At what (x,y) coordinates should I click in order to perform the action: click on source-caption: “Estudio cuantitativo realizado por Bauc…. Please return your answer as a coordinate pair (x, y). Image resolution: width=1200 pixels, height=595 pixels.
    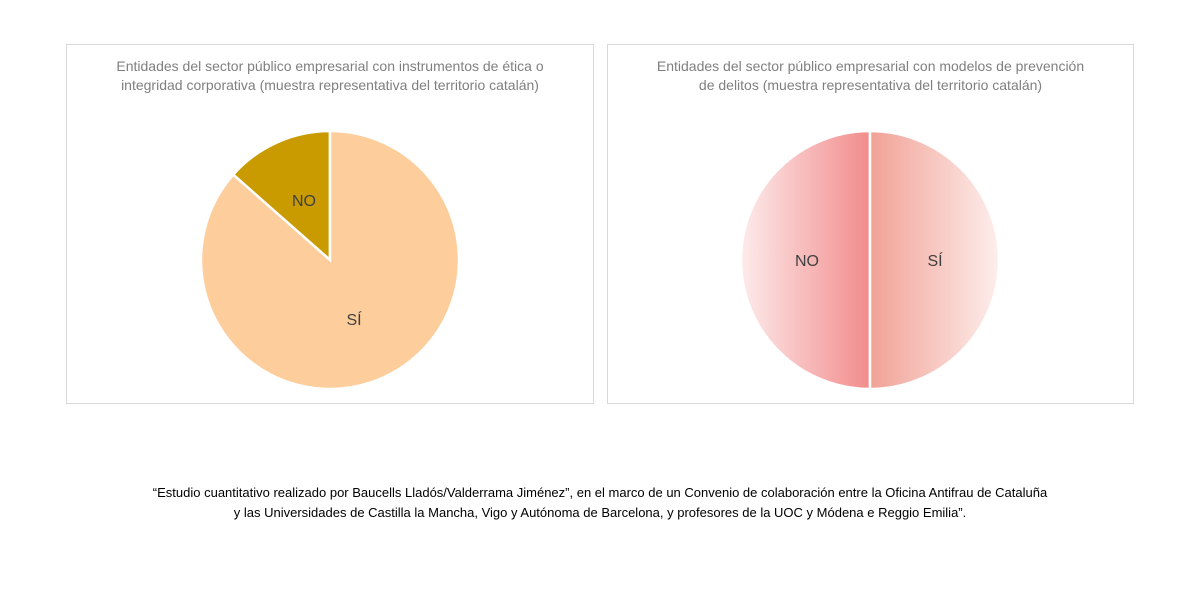
    Looking at the image, I should click on (600, 503).